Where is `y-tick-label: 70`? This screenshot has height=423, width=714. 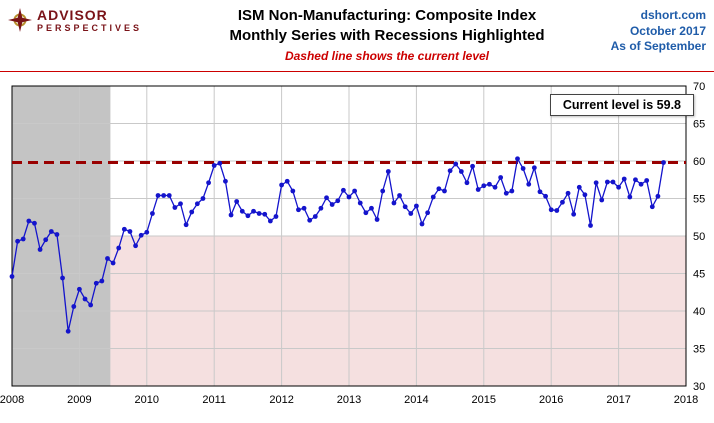 y-tick-label: 70 is located at coordinates (699, 87).